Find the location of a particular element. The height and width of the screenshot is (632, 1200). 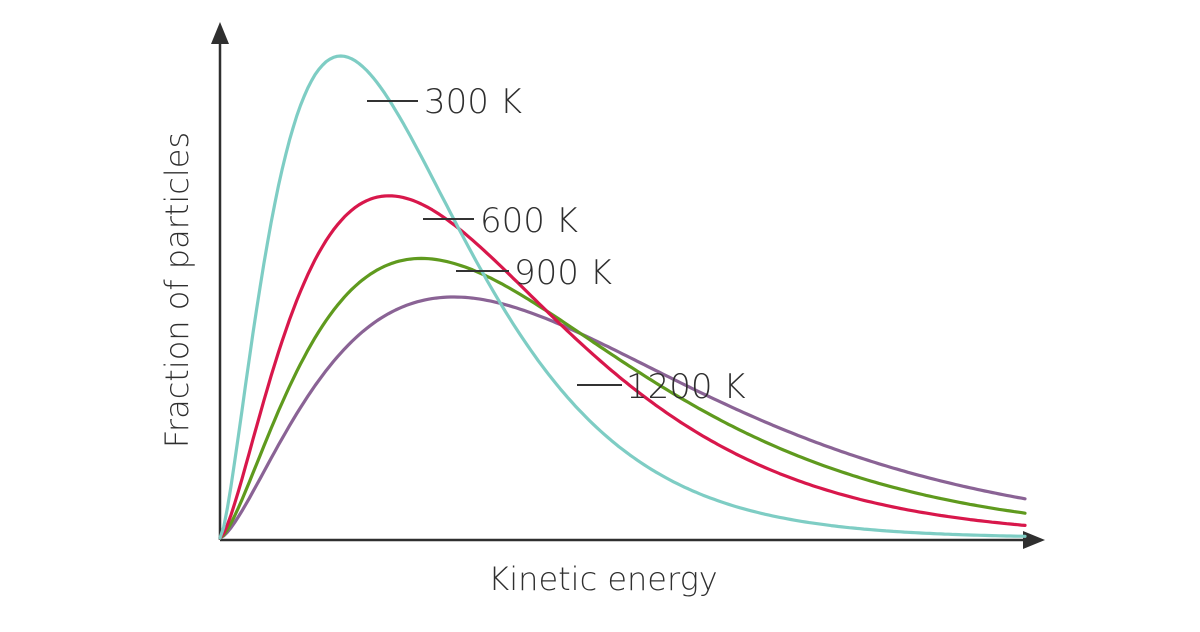

series-label-900k: 900 K is located at coordinates (563, 273).